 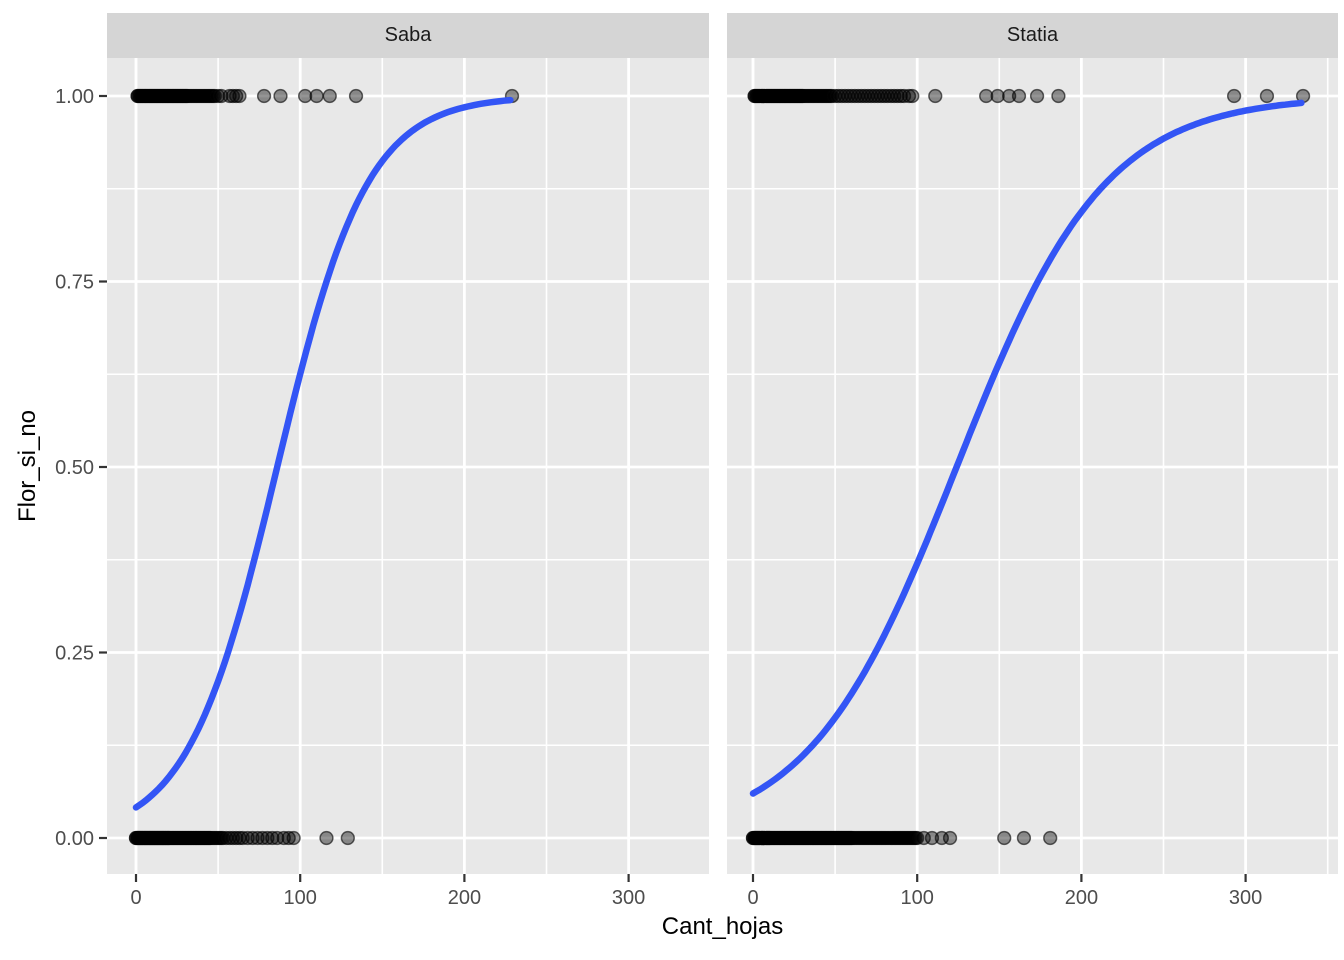 I want to click on facet-strip-label: Saba, so click(x=408, y=35).